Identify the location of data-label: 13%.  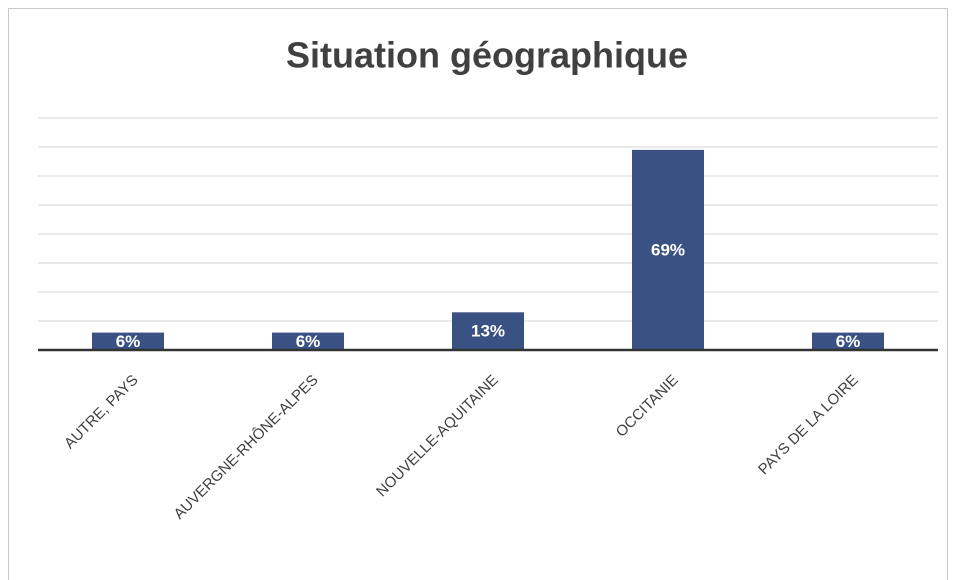
(488, 331).